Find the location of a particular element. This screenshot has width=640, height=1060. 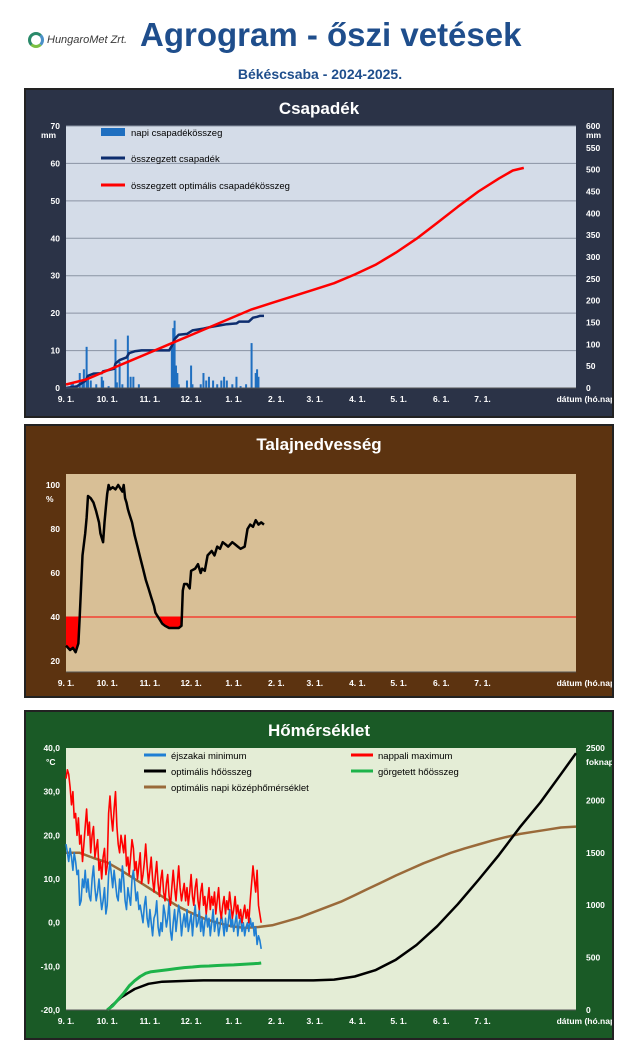

y-tick-label: 80 is located at coordinates (56, 529).